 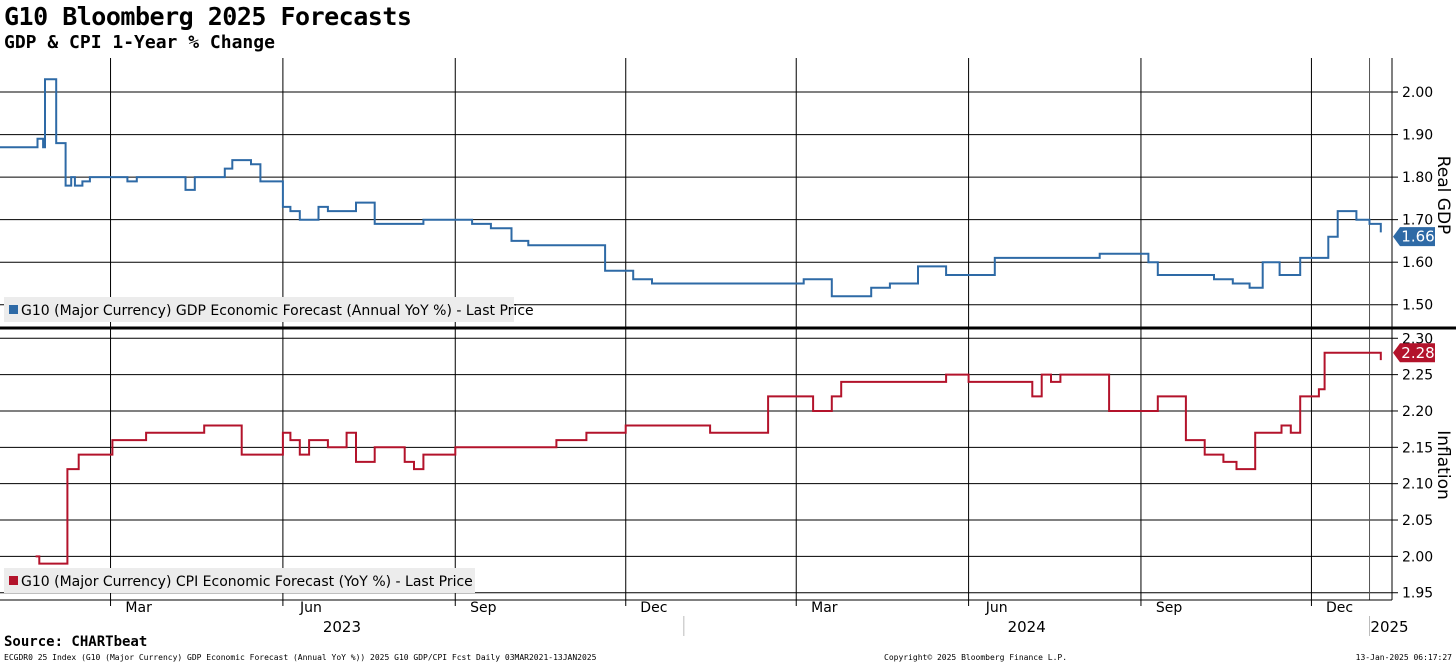 What do you see at coordinates (1417, 263) in the screenshot?
I see `gdp-tick-label: 1.60` at bounding box center [1417, 263].